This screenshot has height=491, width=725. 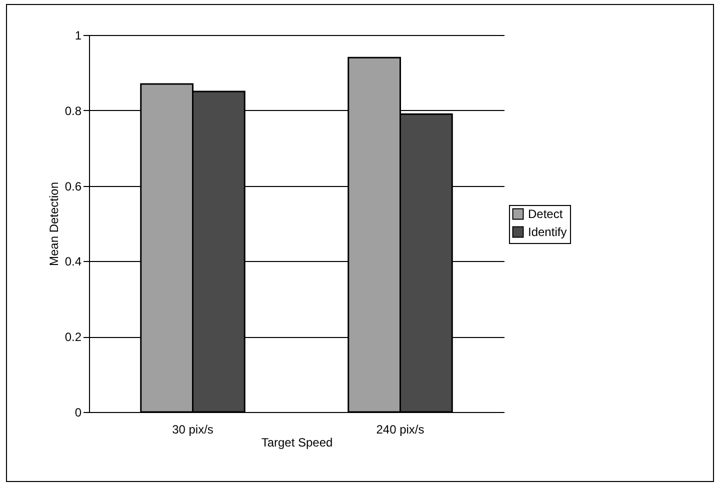 What do you see at coordinates (297, 443) in the screenshot?
I see `x-axis-title: Target Speed` at bounding box center [297, 443].